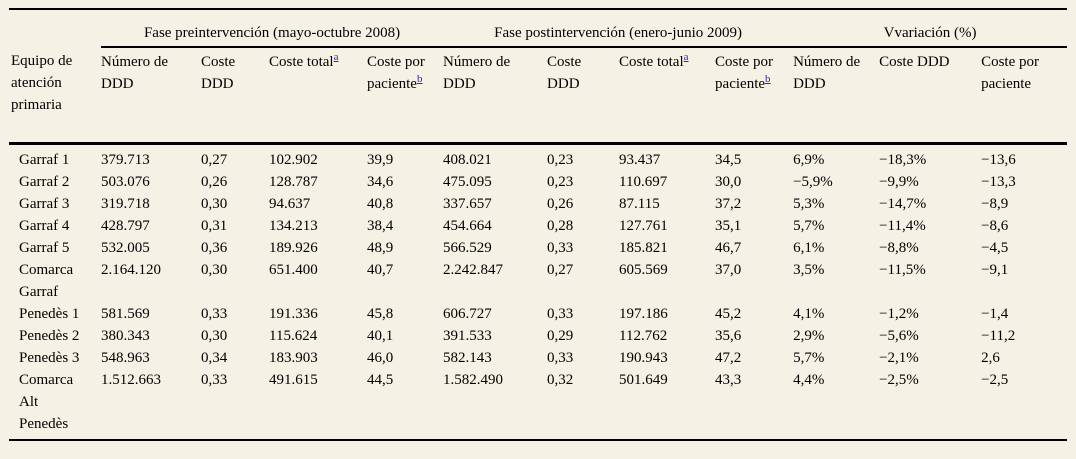 The height and width of the screenshot is (459, 1076). What do you see at coordinates (995, 380) in the screenshot?
I see `table-cell: −2,5` at bounding box center [995, 380].